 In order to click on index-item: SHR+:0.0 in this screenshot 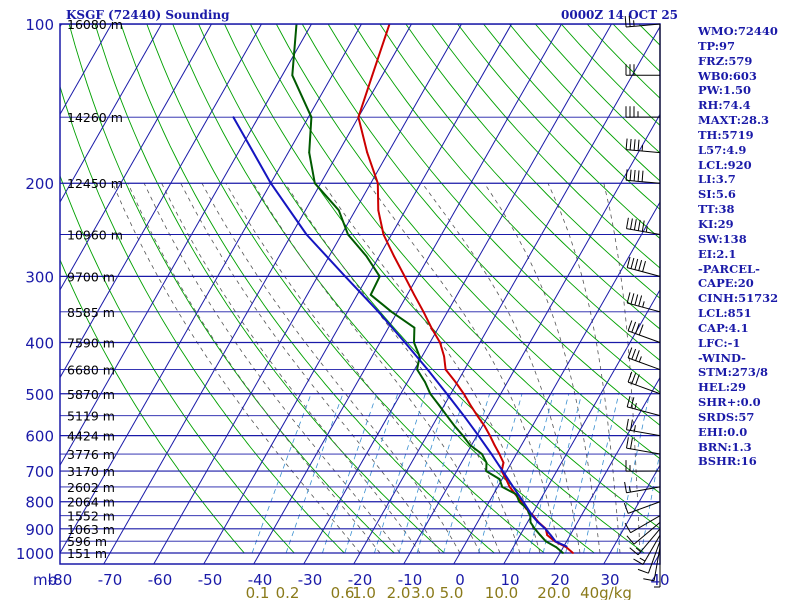, I will do `click(729, 402)`.